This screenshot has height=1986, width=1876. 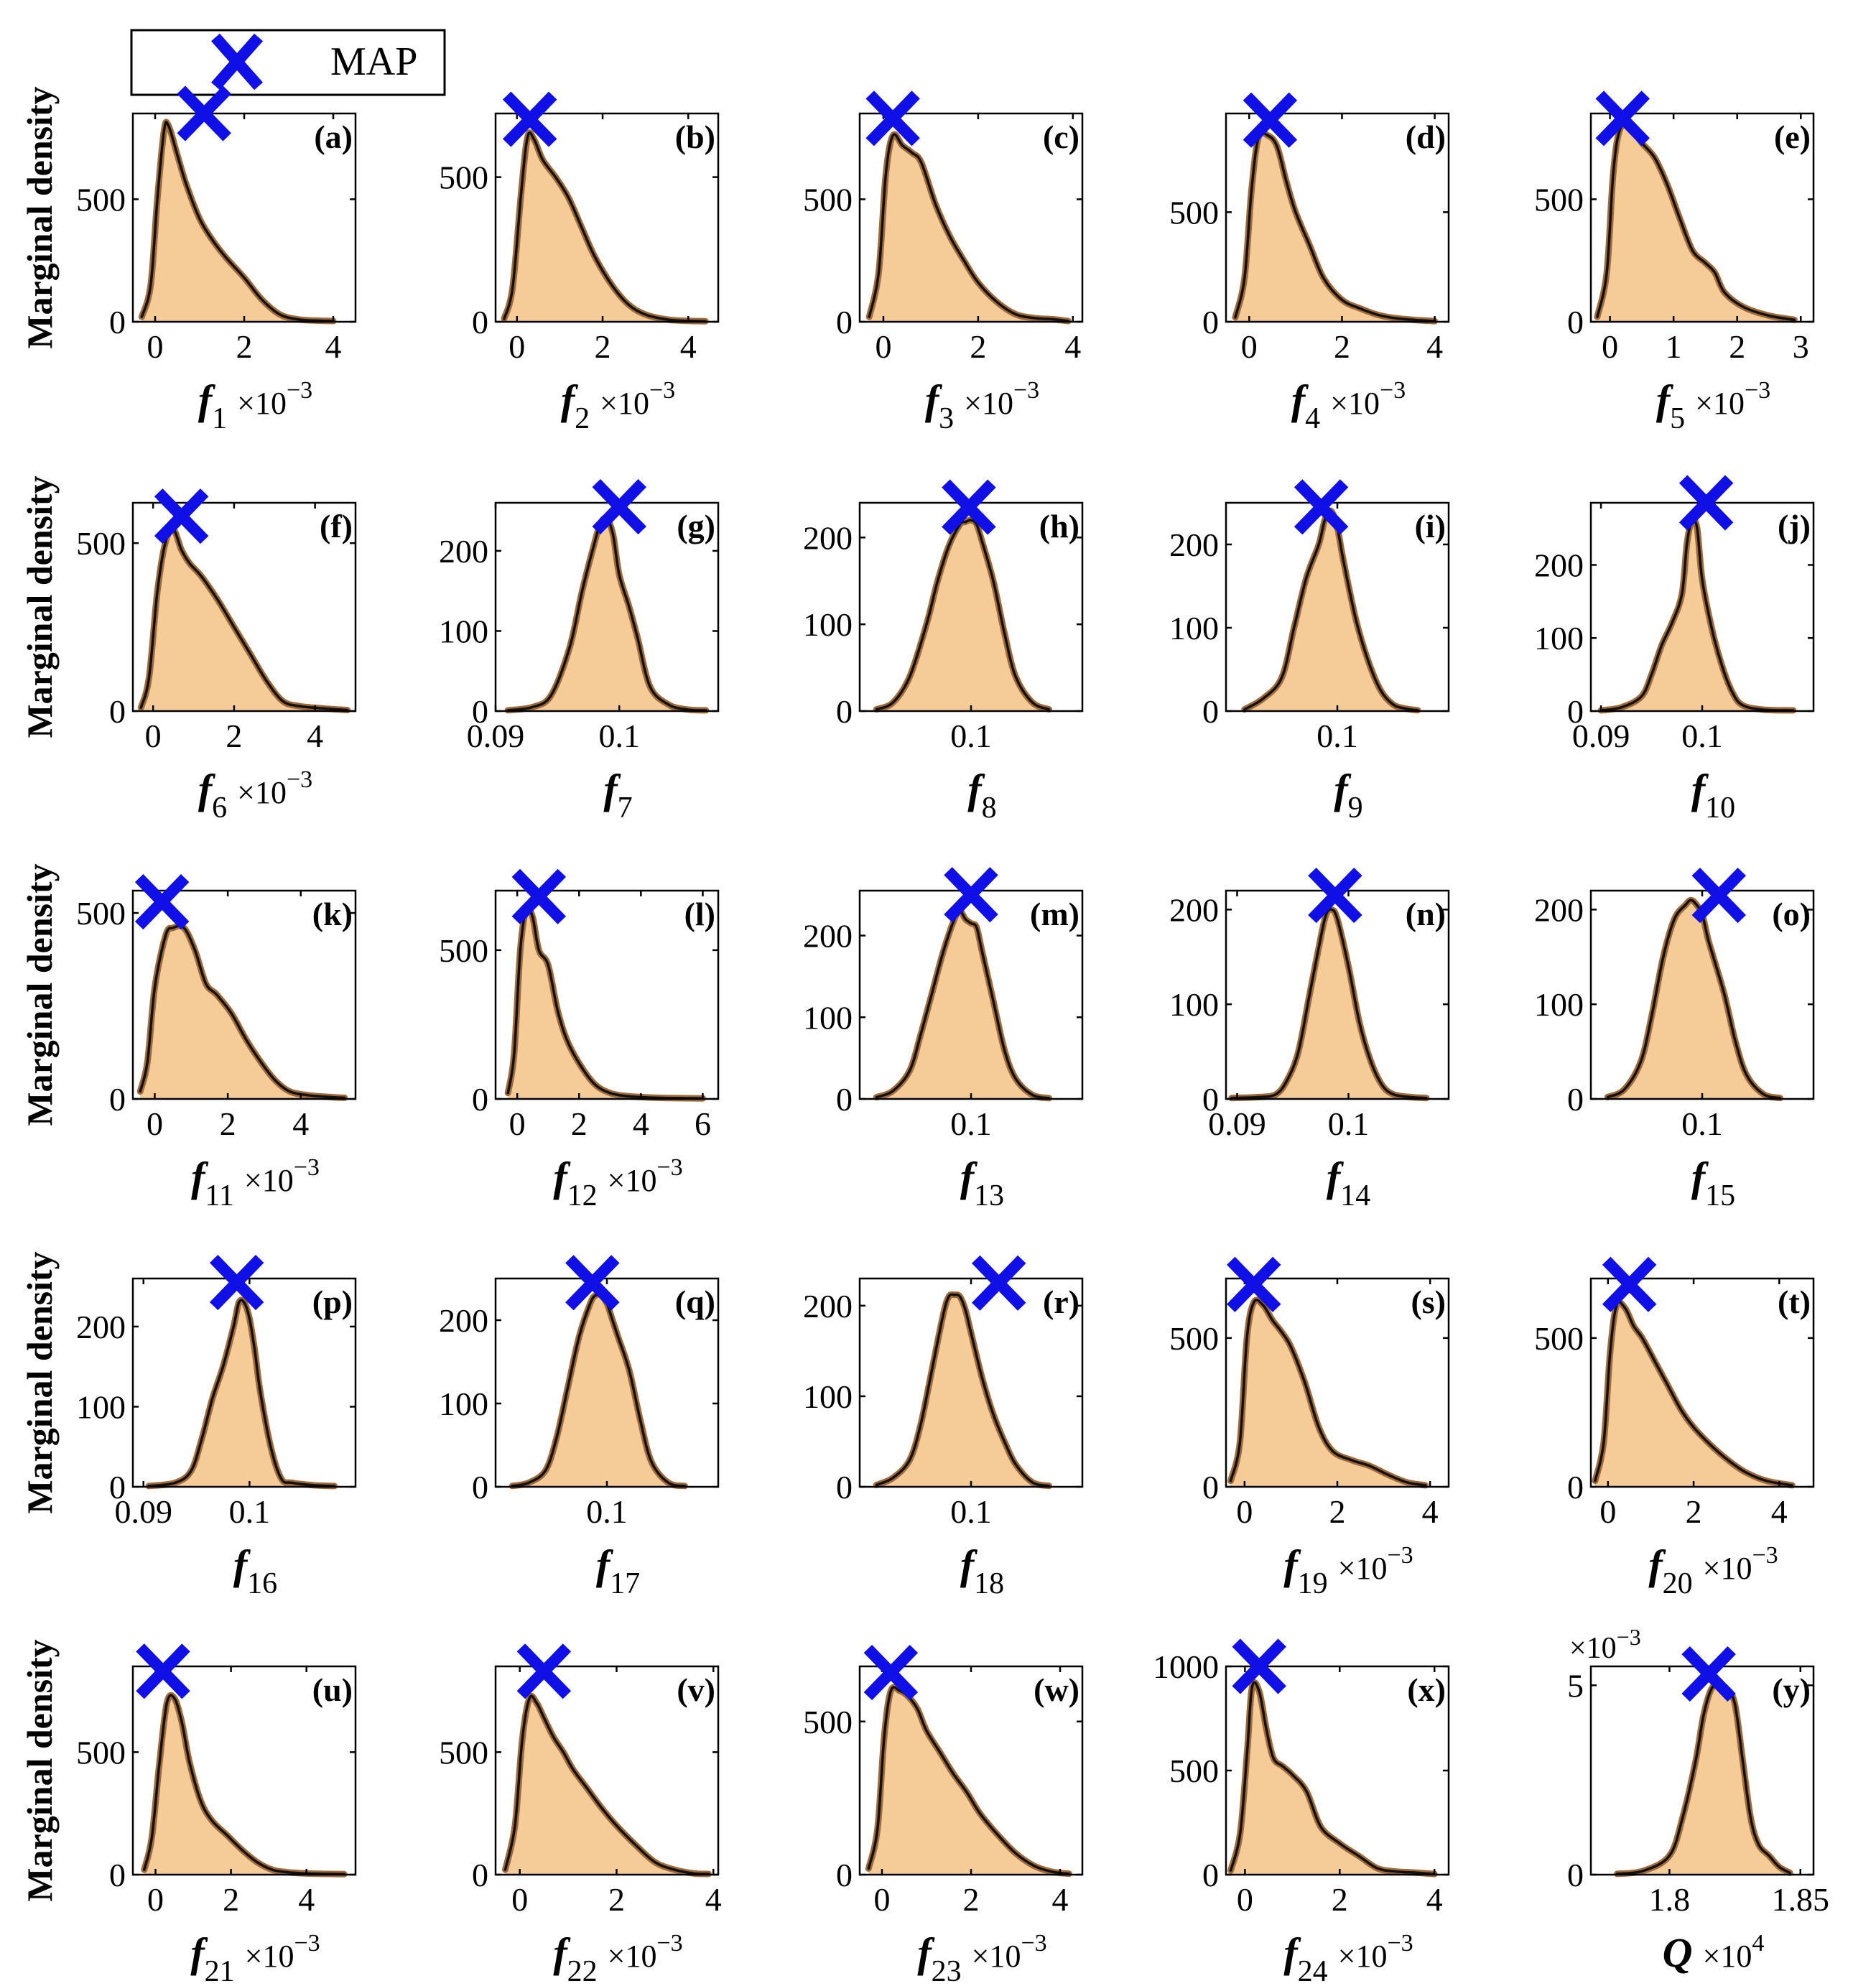 I want to click on x-axis-label: f12 ×10−3, so click(x=617, y=1183).